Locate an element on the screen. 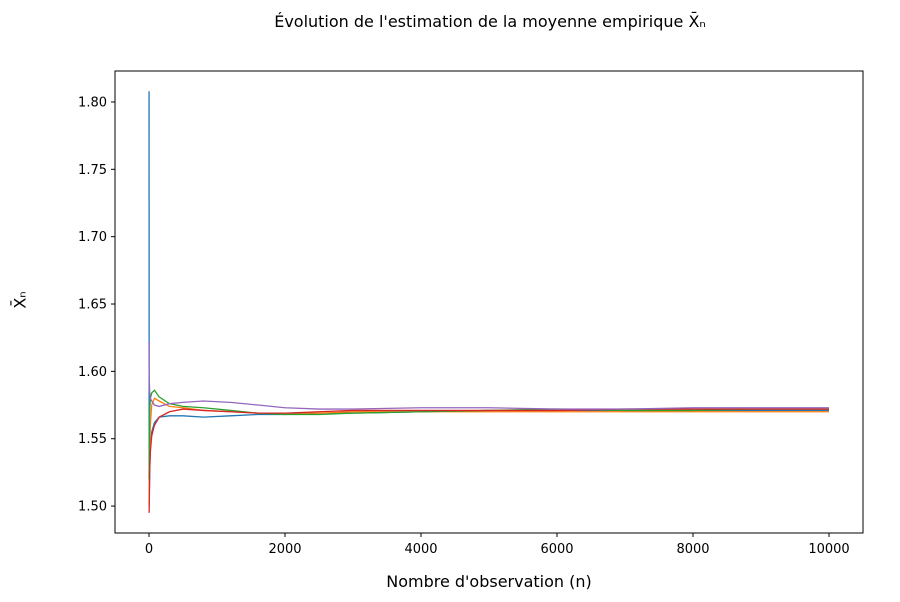 The height and width of the screenshot is (602, 900). x-tick-label: 4000 is located at coordinates (420, 549).